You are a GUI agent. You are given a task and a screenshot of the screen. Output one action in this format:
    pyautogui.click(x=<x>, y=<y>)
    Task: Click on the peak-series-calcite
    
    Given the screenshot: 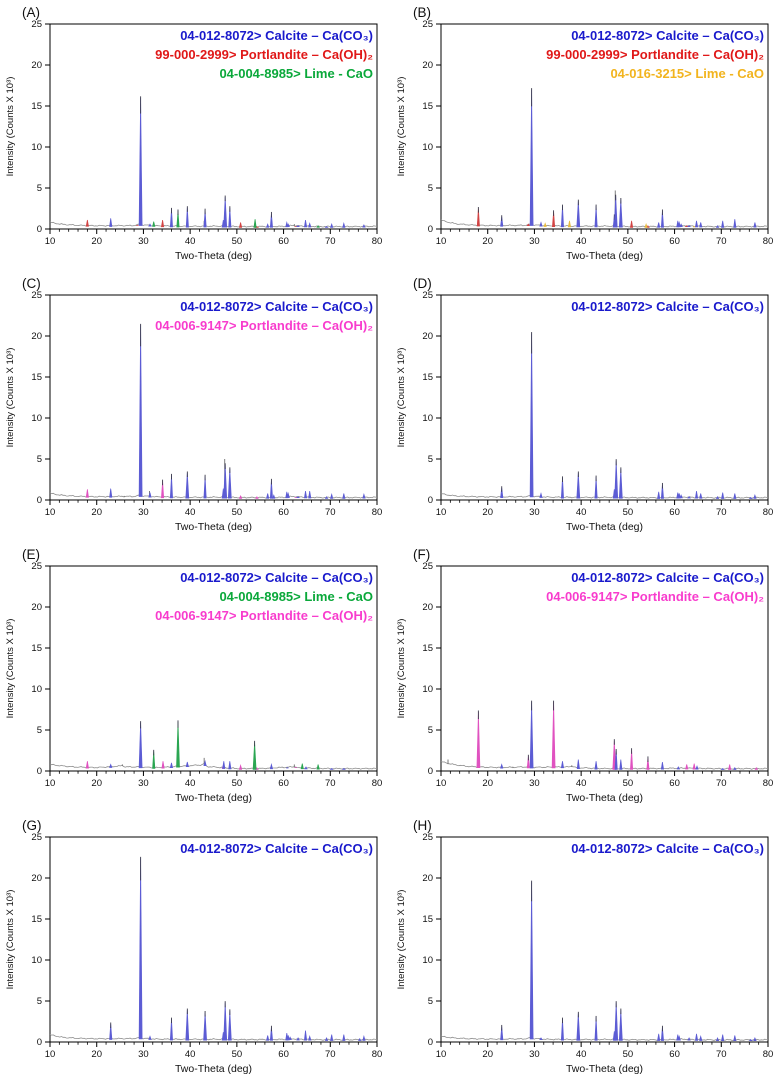 What is the action you would take?
    pyautogui.click(x=628, y=415)
    